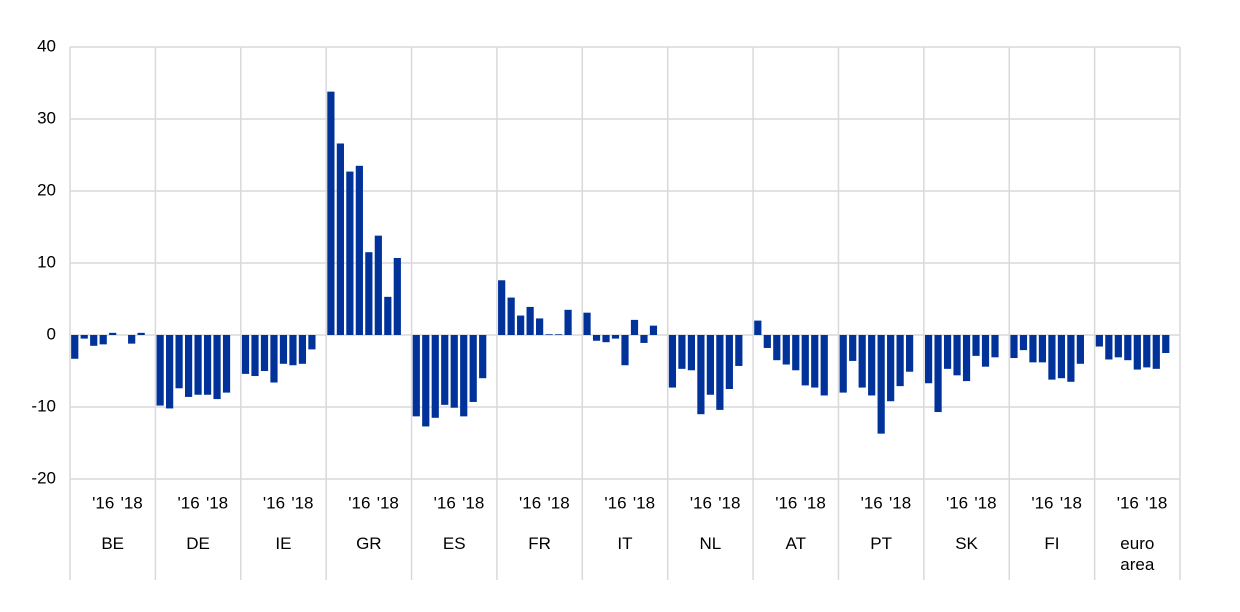 The image size is (1240, 612). I want to click on group-label: GR, so click(369, 543).